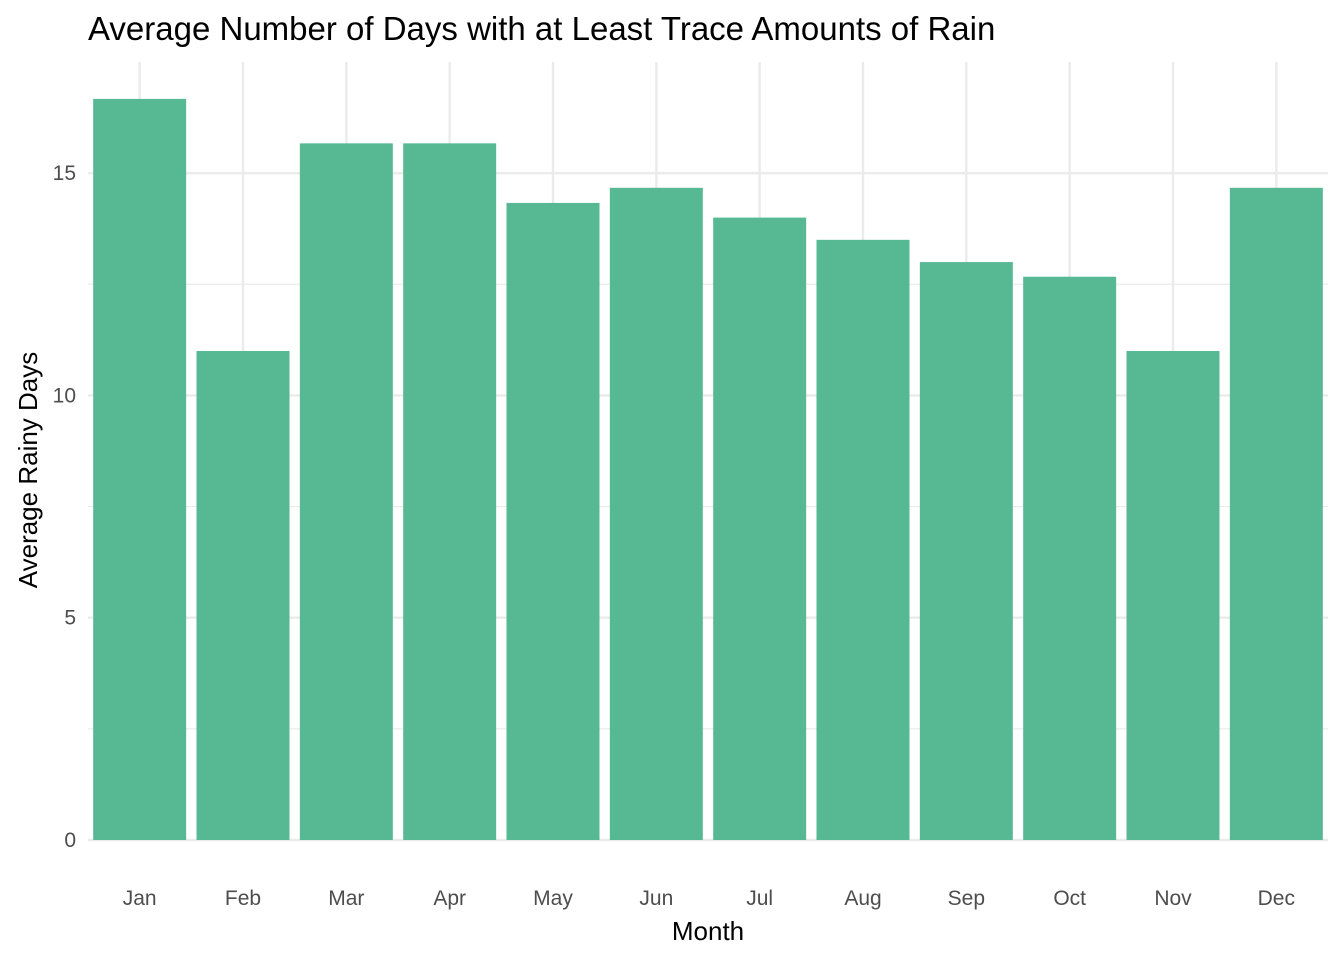  What do you see at coordinates (656, 898) in the screenshot?
I see `x-tick-label: Jun` at bounding box center [656, 898].